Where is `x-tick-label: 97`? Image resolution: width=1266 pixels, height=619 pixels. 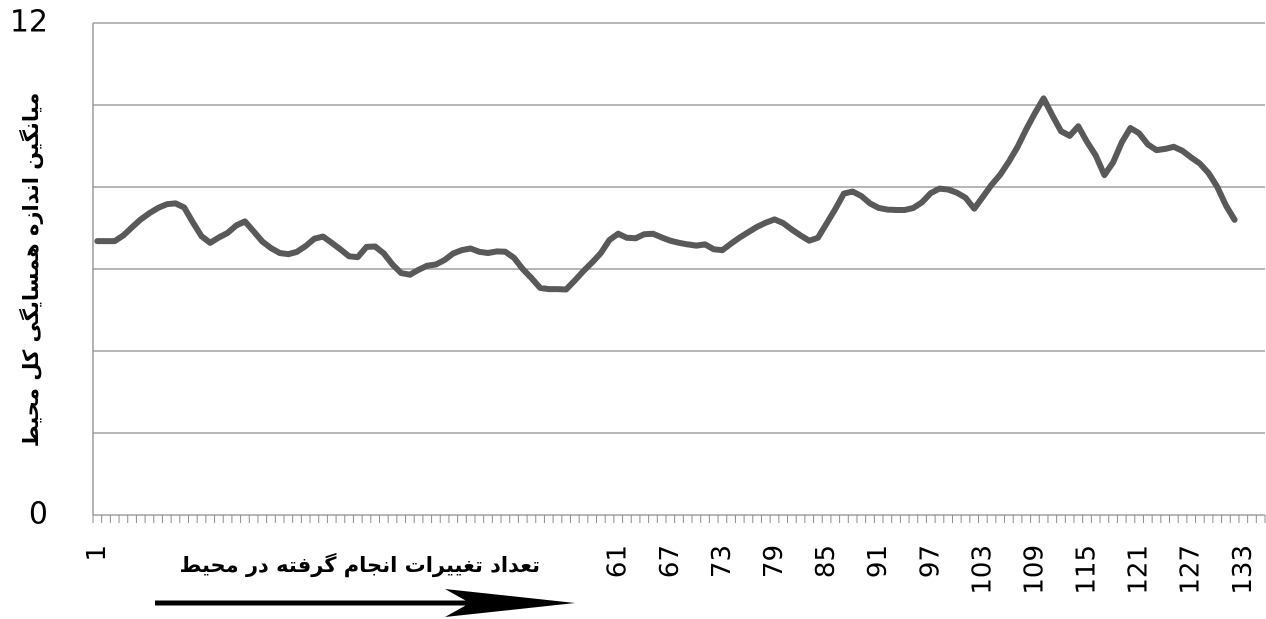
x-tick-label: 97 is located at coordinates (930, 561).